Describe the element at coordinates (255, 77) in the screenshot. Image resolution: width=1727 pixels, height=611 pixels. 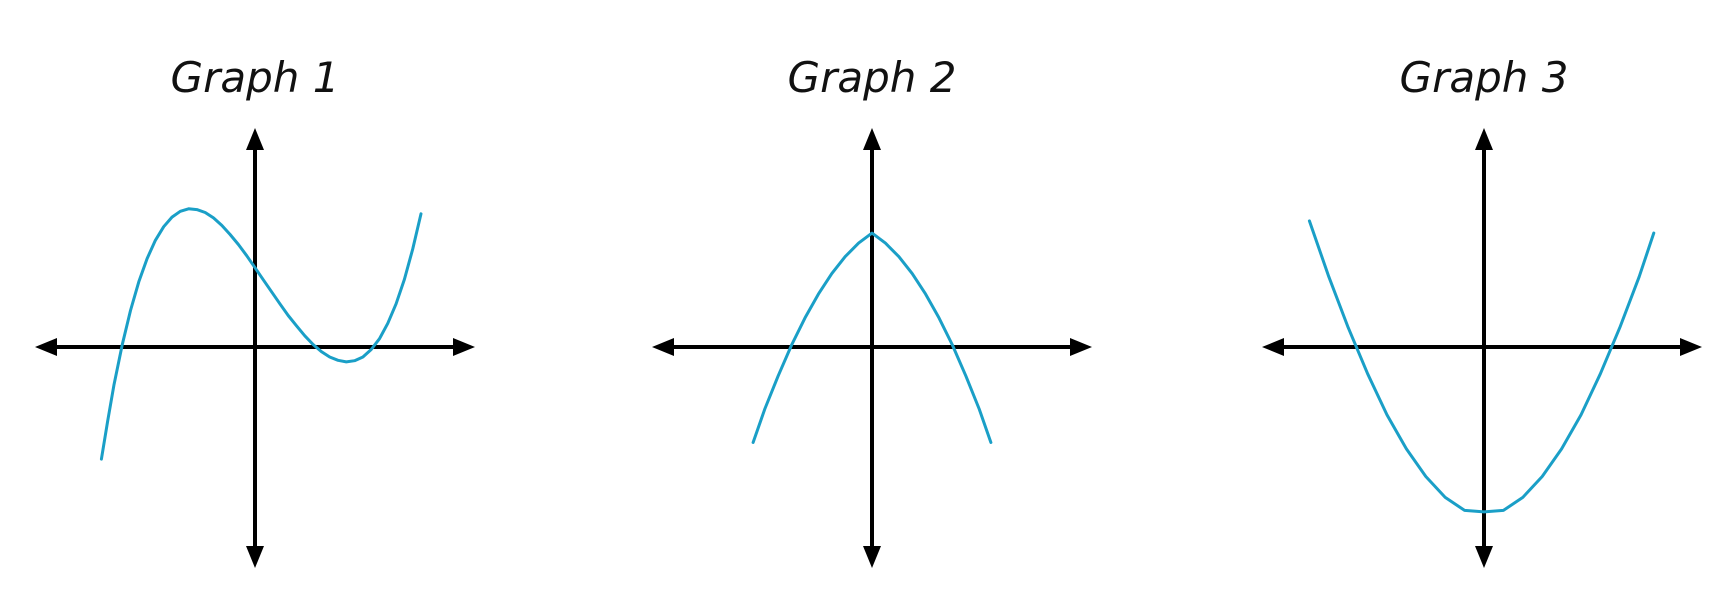
I see `graph-1-title: Graph 1` at that location.